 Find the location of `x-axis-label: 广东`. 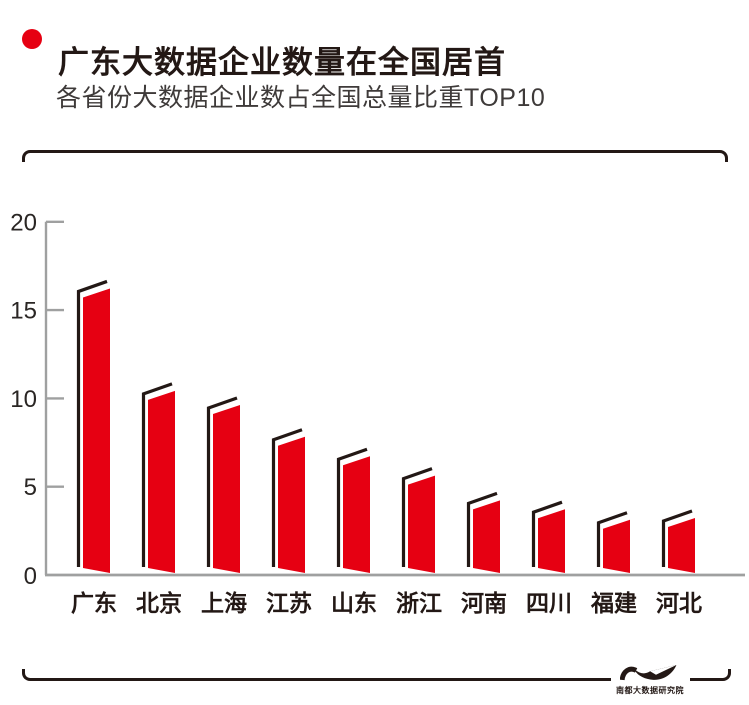

x-axis-label: 广东 is located at coordinates (94, 603).